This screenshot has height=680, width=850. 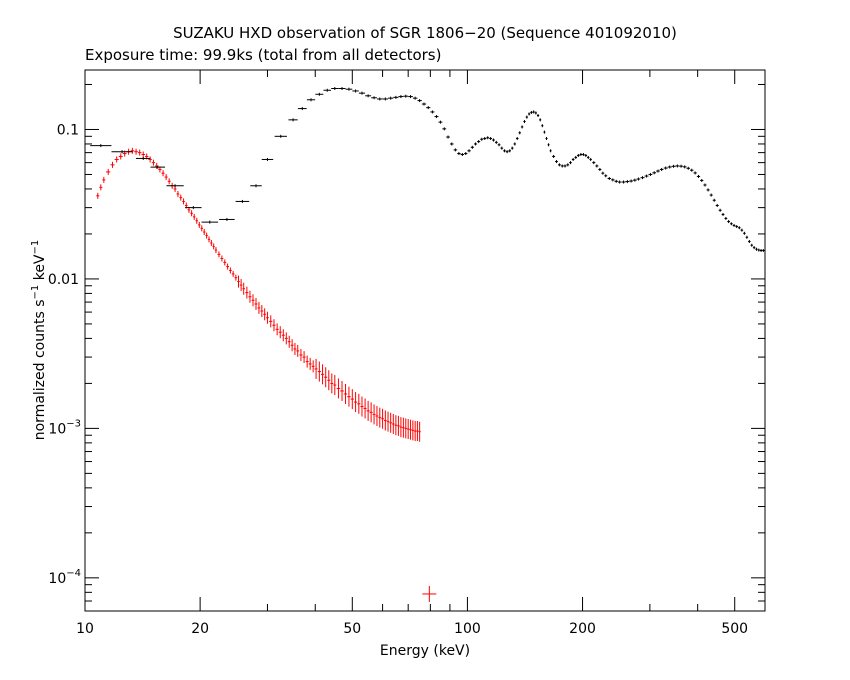 I want to click on y-axis-label-unit: keV, so click(x=40, y=269).